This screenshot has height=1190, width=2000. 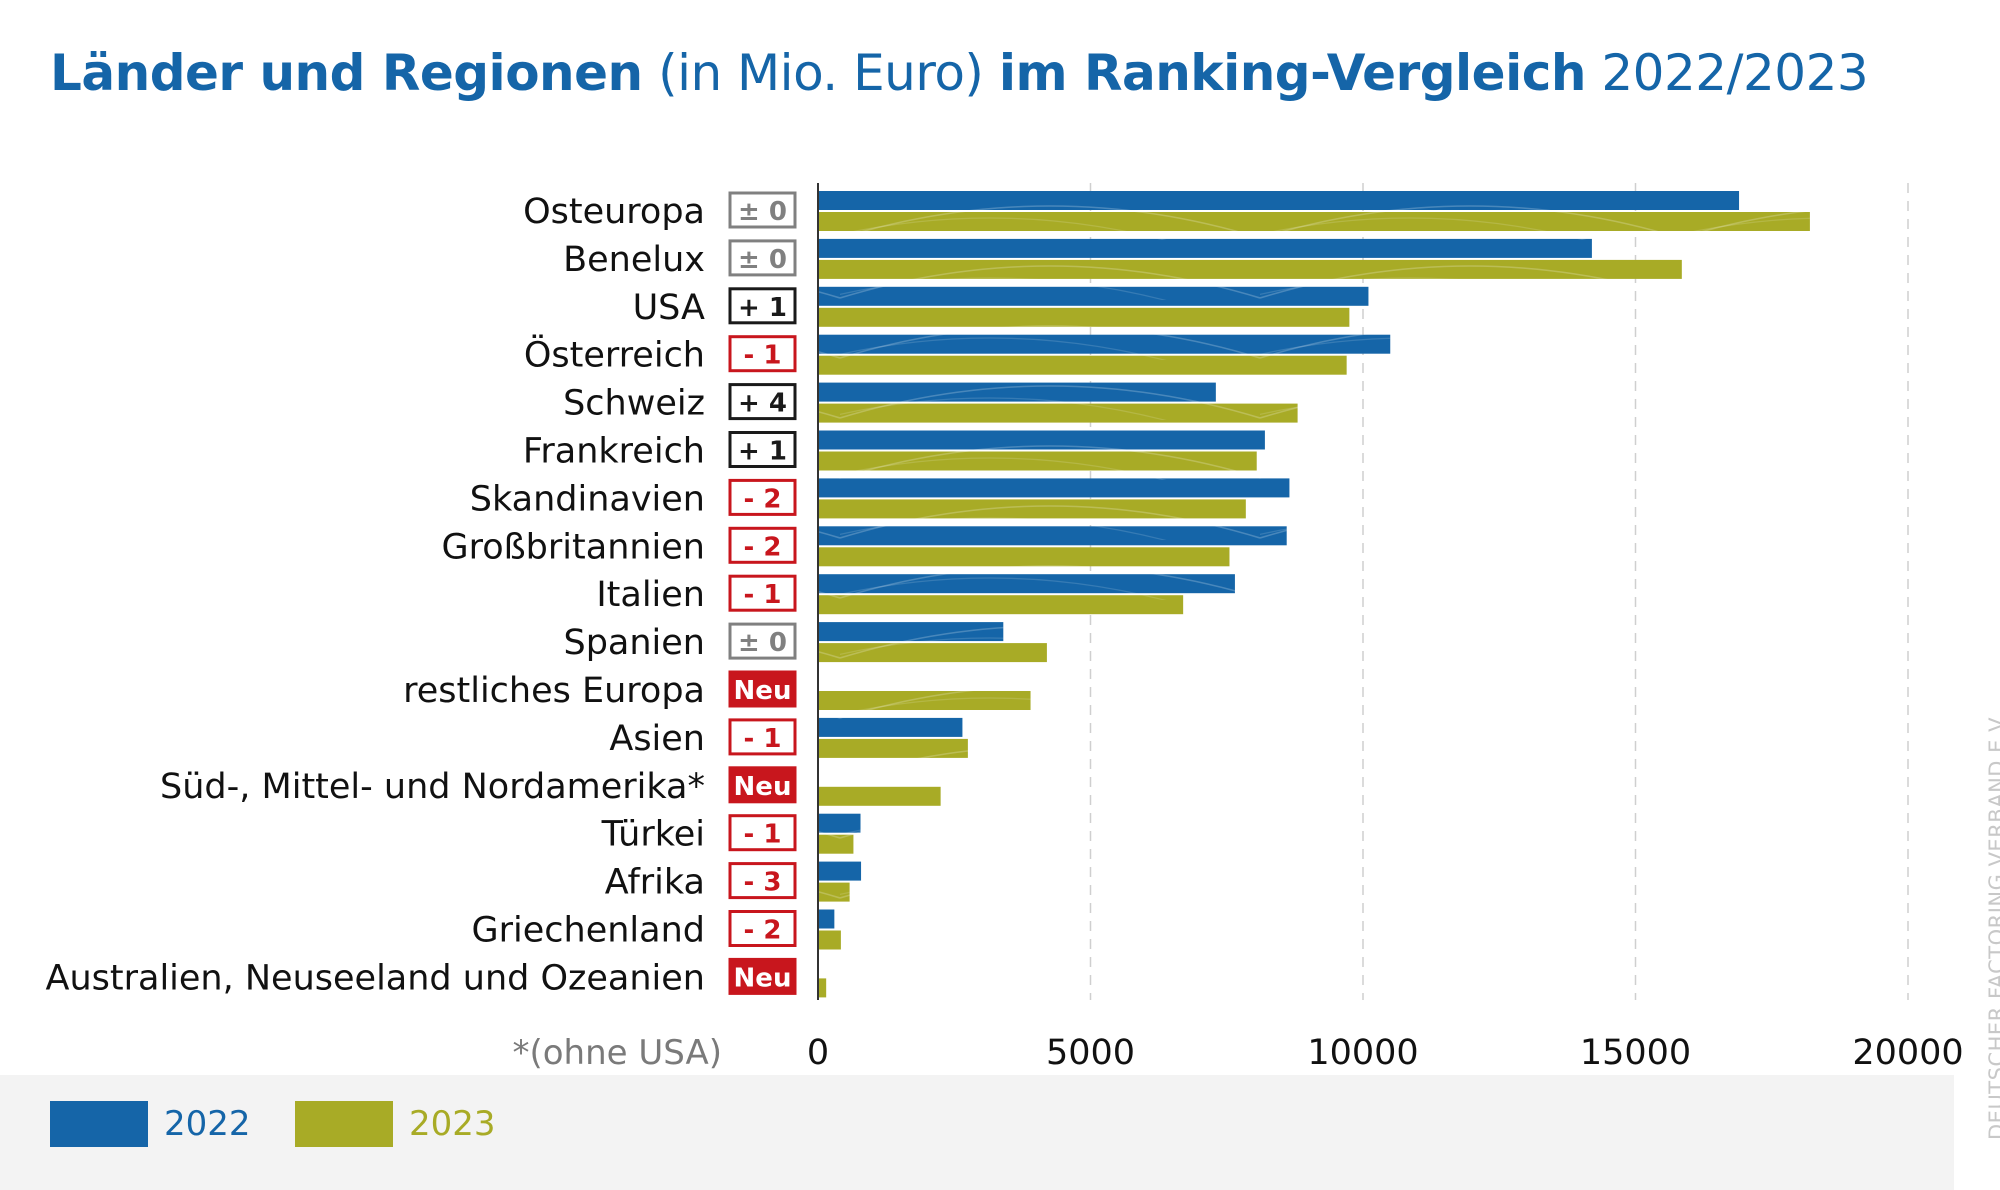 What do you see at coordinates (1992, 926) in the screenshot?
I see `watermark: DEUTSCHER FACTORING VERBAND E.V.` at bounding box center [1992, 926].